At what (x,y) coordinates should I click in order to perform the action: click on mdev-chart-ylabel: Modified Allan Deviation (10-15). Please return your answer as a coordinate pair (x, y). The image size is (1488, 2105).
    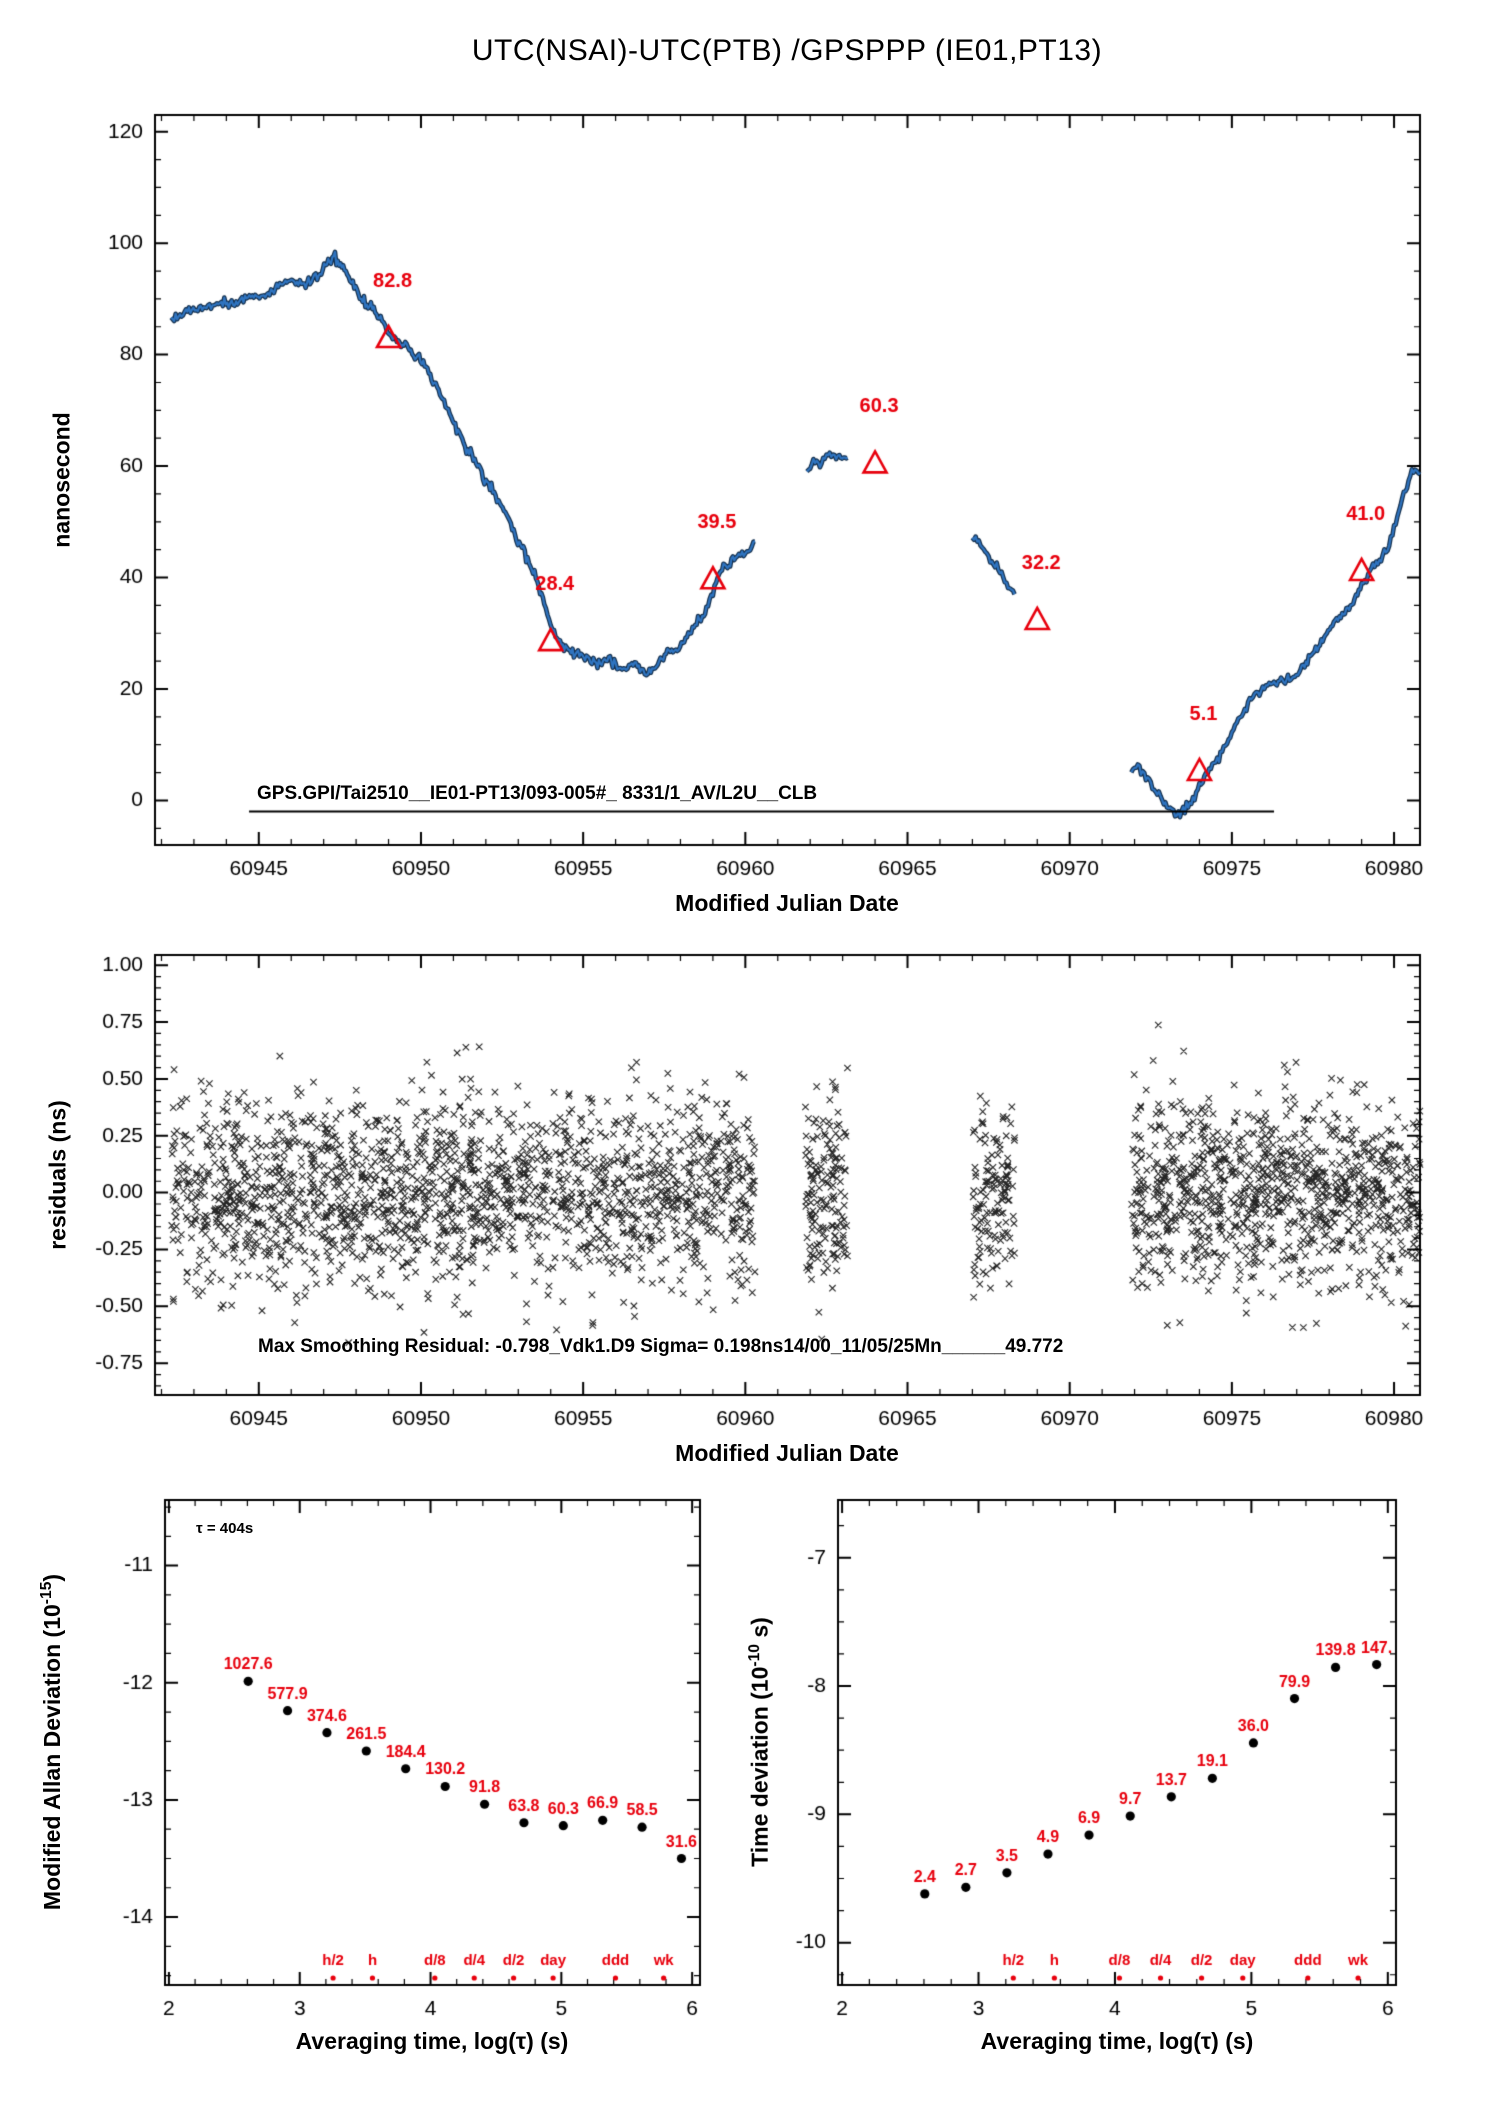
    Looking at the image, I should click on (51, 1742).